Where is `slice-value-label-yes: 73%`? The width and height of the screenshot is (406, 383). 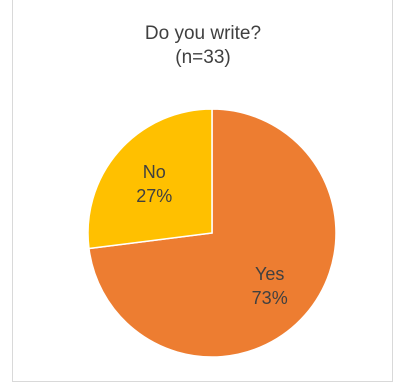 slice-value-label-yes: 73% is located at coordinates (270, 298).